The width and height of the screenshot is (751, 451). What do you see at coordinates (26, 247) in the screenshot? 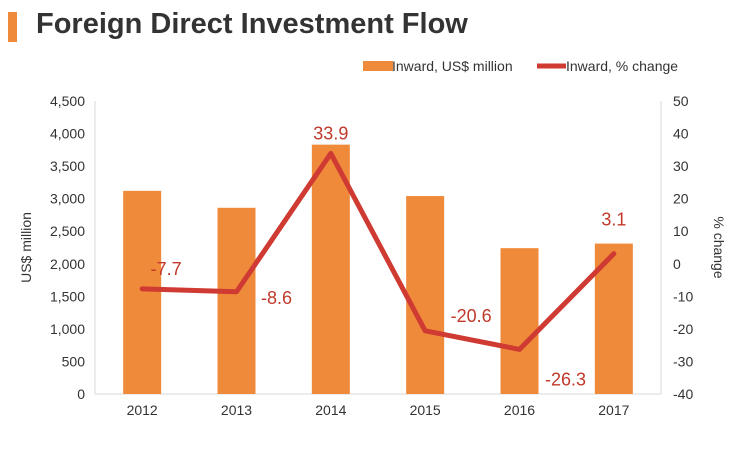
I see `y-axis-label: US$ million` at bounding box center [26, 247].